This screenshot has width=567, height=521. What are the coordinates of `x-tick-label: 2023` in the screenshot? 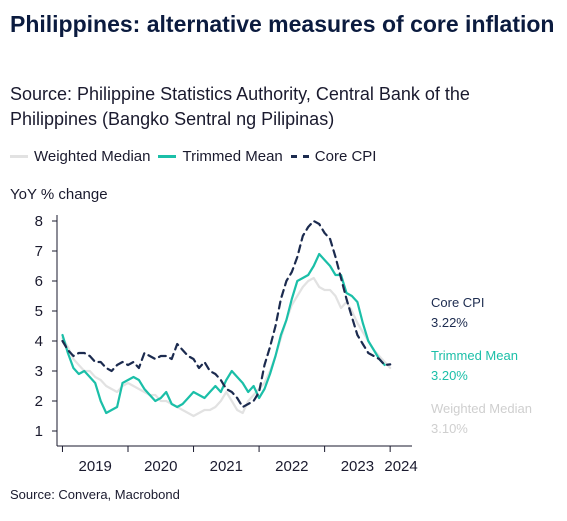 It's located at (357, 466).